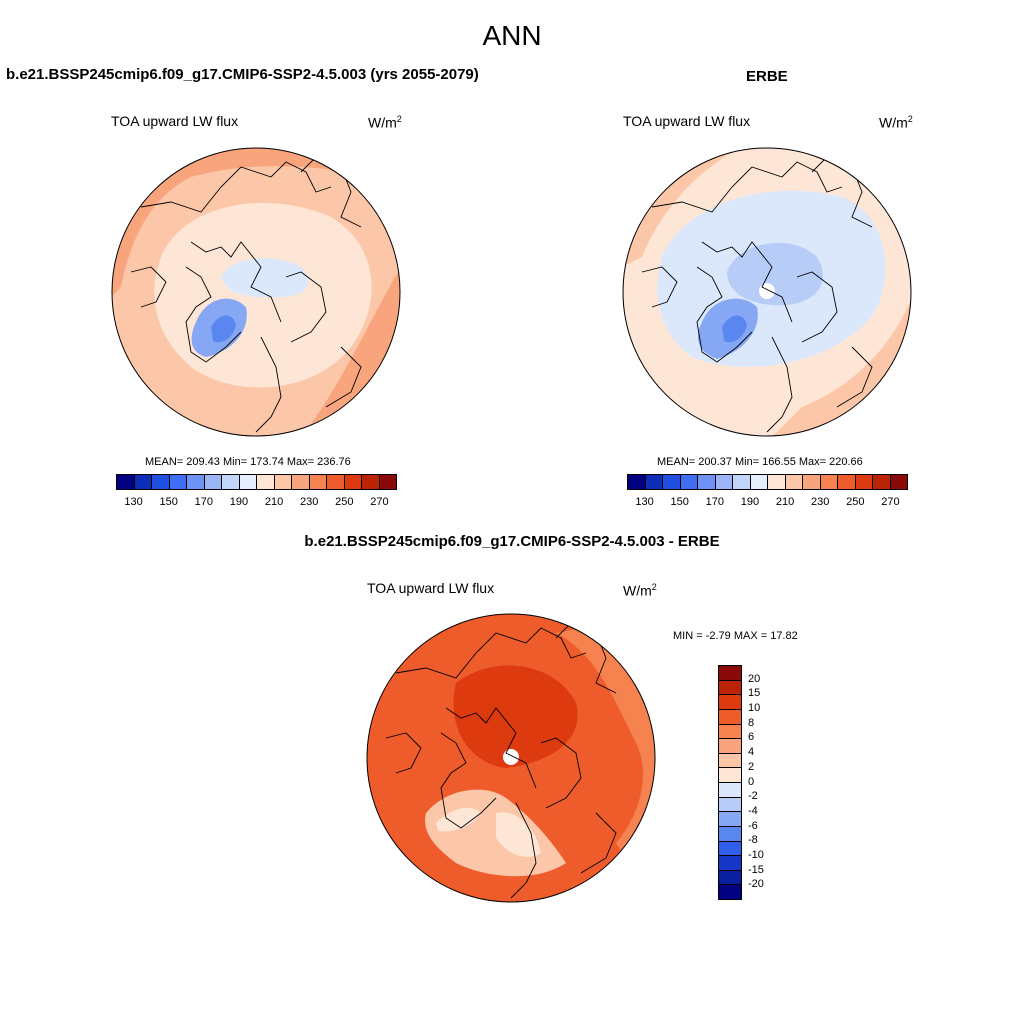 The image size is (1024, 1024). I want to click on obs-panel-header: ERBE, so click(767, 76).